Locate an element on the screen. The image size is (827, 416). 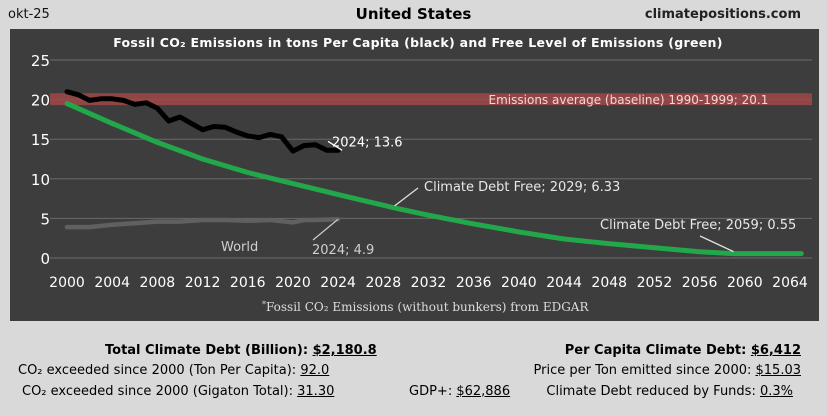
x-tick-label: 2024 is located at coordinates (338, 283).